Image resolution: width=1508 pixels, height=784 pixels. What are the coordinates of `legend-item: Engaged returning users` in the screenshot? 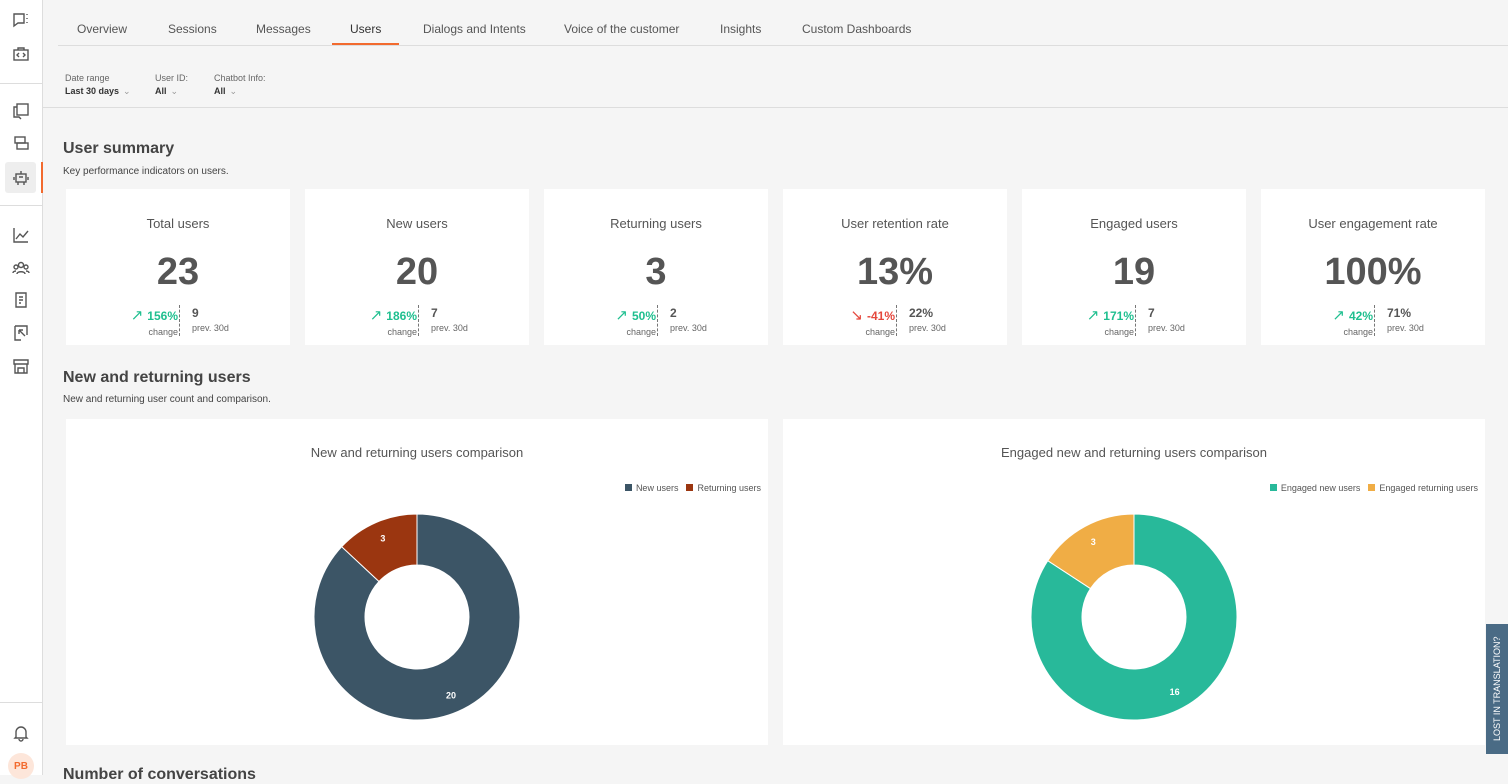 It's located at (1423, 488).